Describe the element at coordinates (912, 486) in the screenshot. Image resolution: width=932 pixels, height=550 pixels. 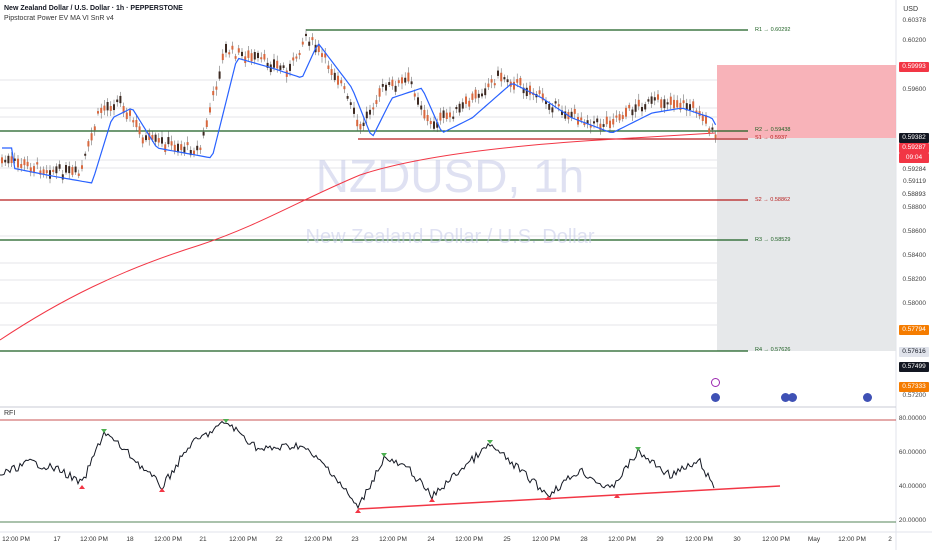
I see `rfi-tick: 40.00000` at that location.